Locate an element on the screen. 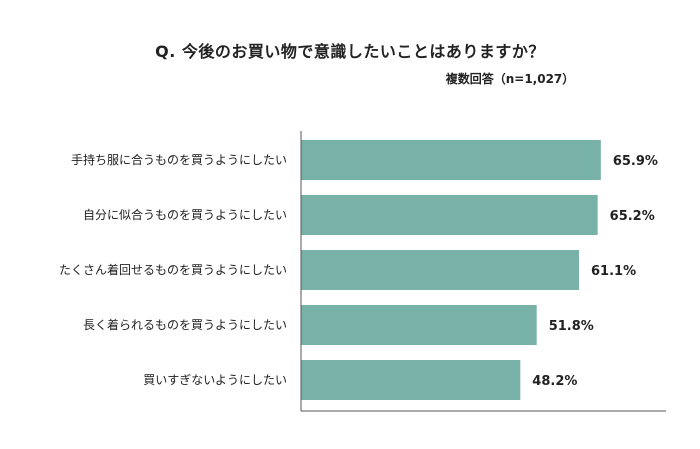  category-label: 買いすぎないようにしたい is located at coordinates (215, 380).